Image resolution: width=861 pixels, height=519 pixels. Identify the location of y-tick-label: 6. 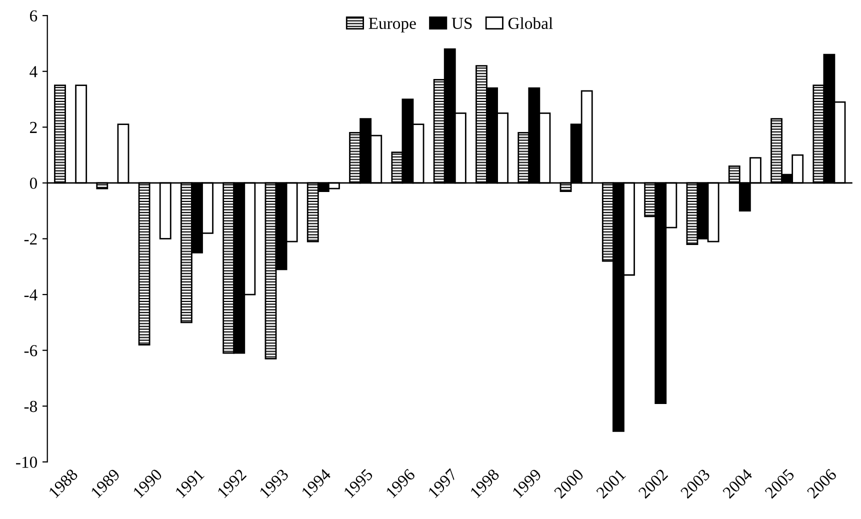
(34, 16).